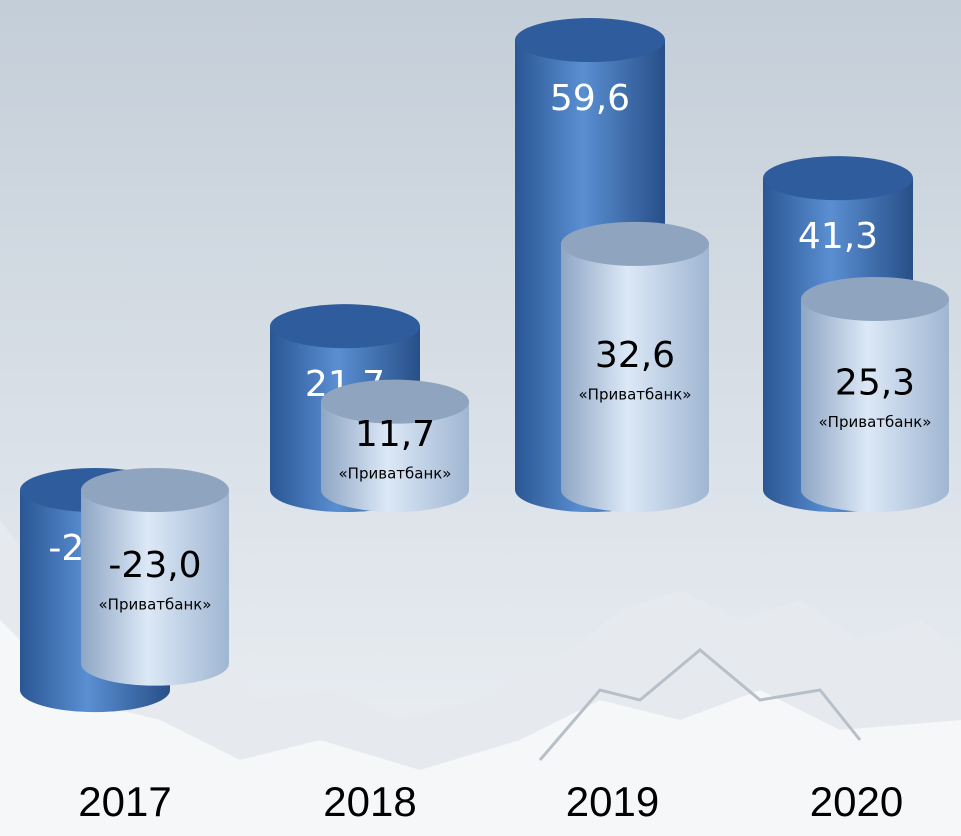 This screenshot has height=836, width=961. What do you see at coordinates (700, 704) in the screenshot?
I see `ridge` at bounding box center [700, 704].